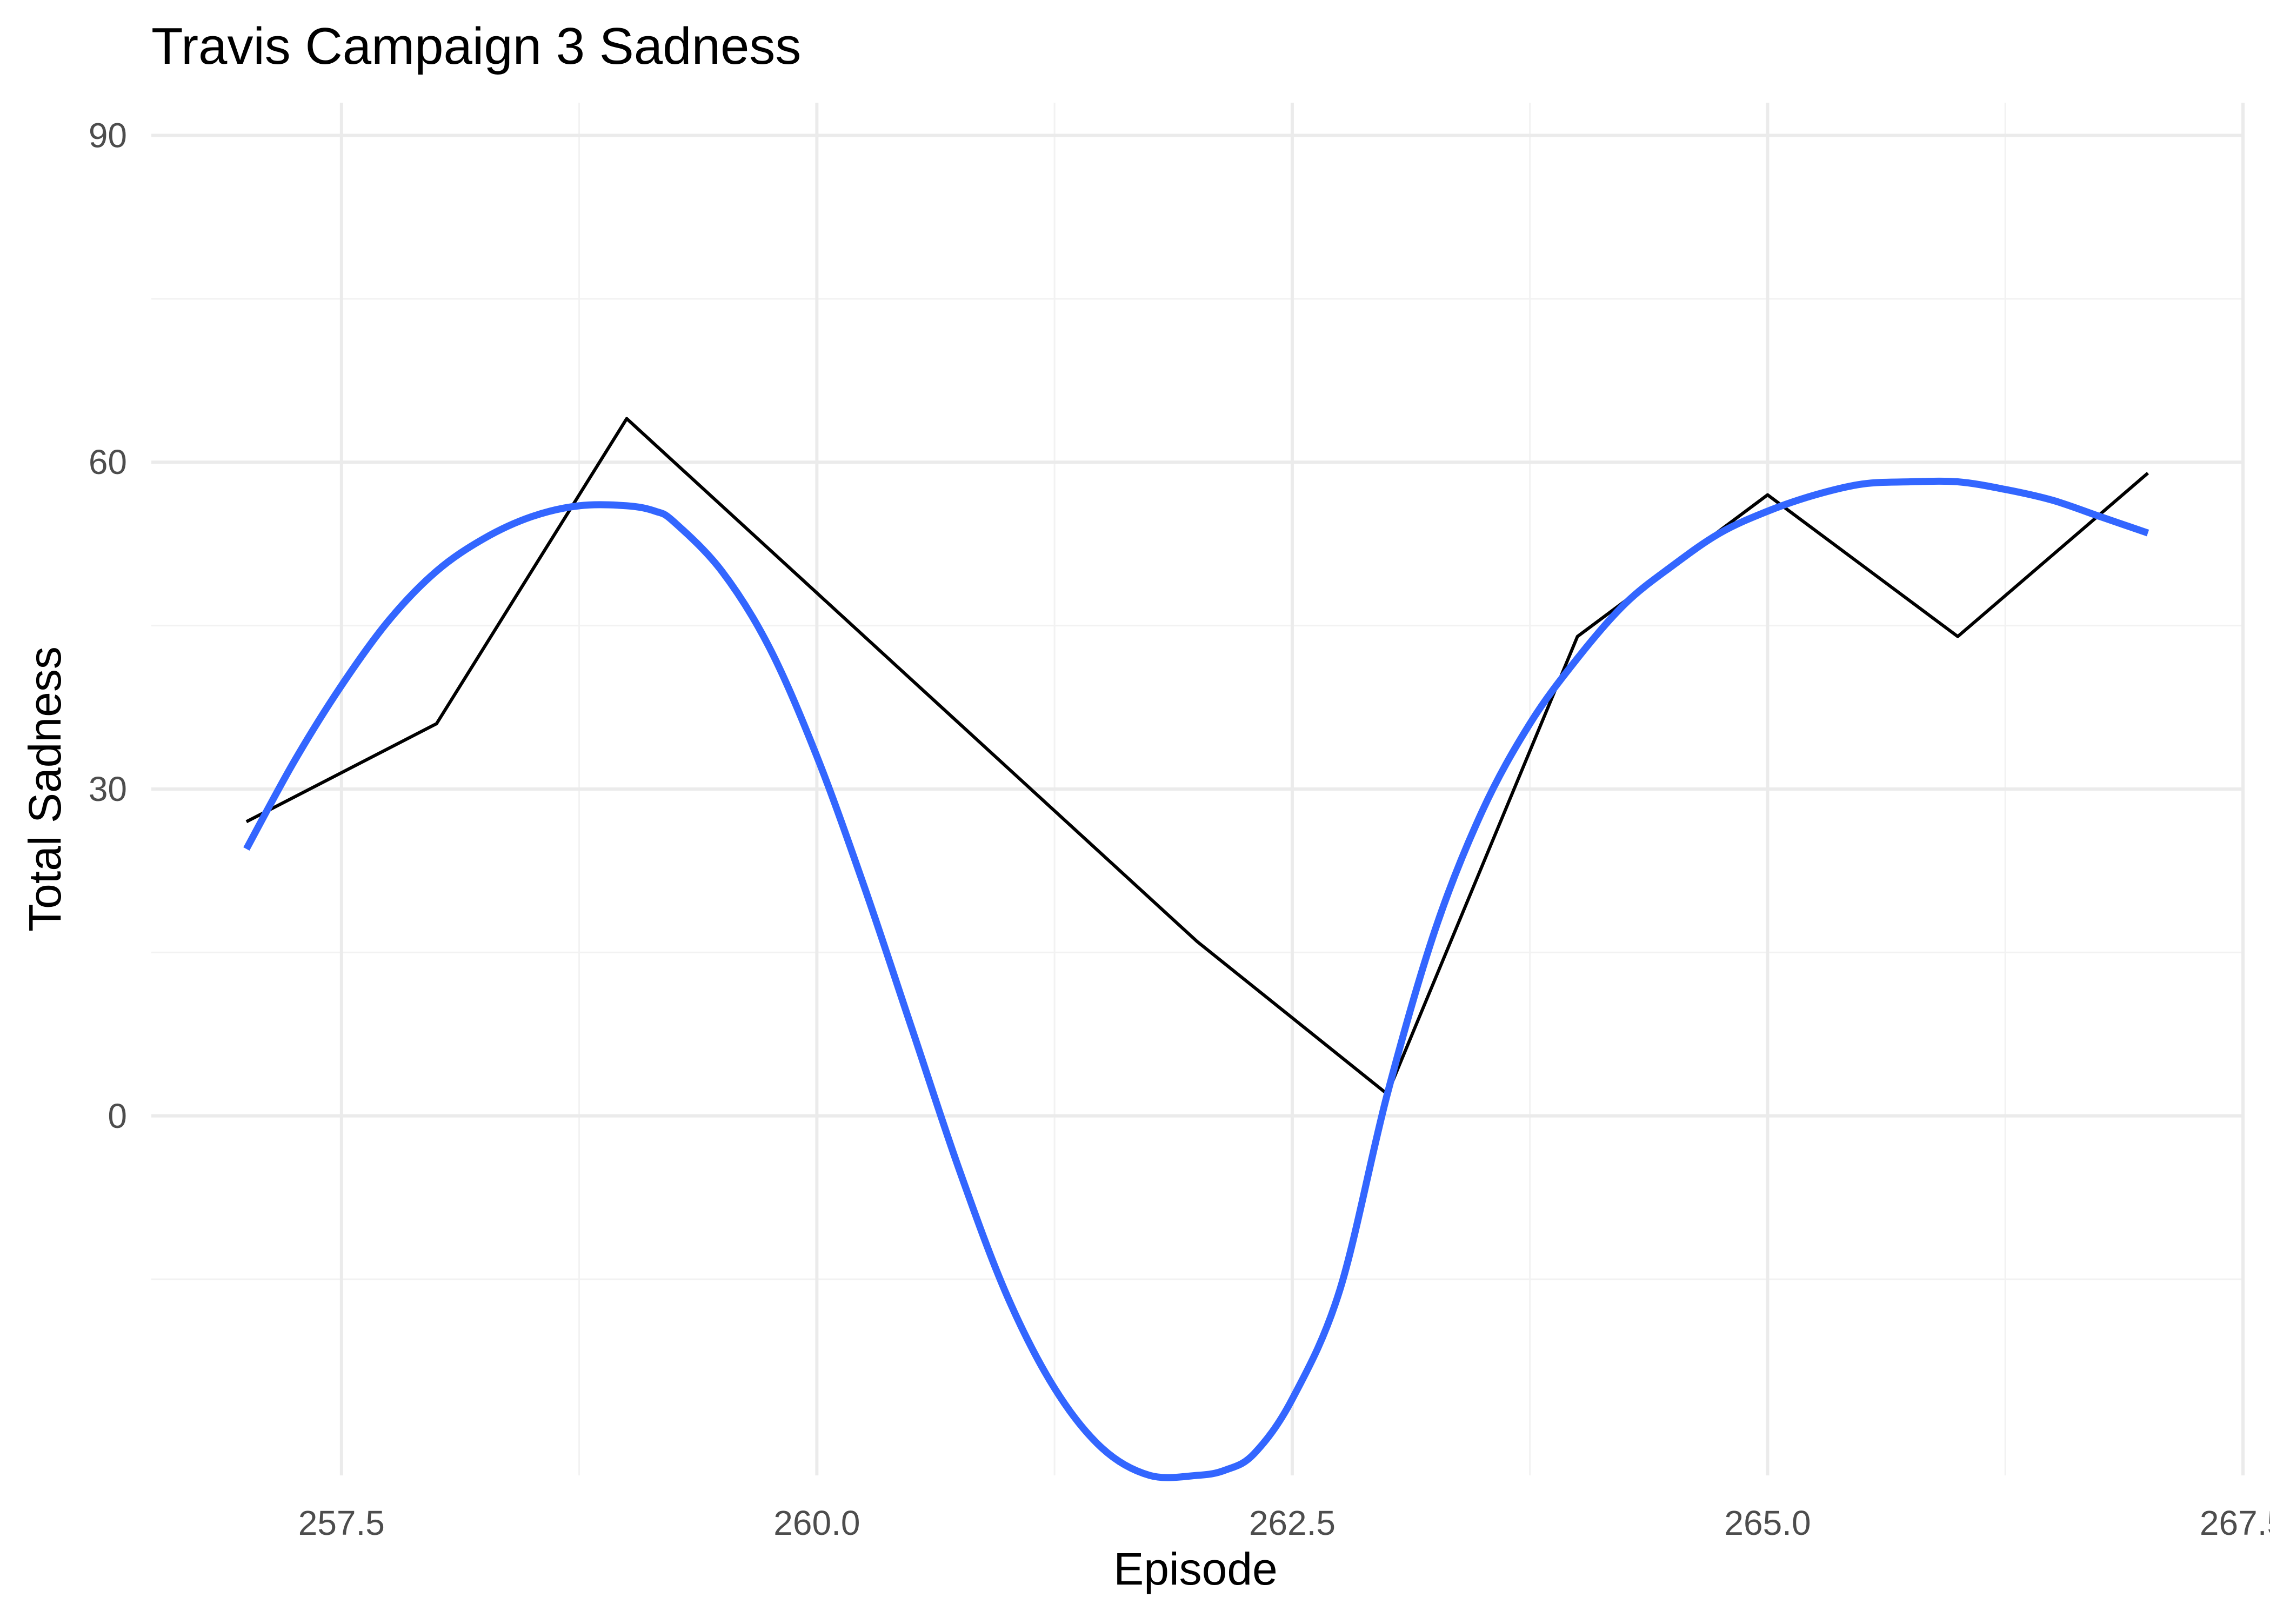 Image resolution: width=2270 pixels, height=1624 pixels. I want to click on x-tick-label: 262.5, so click(1292, 1523).